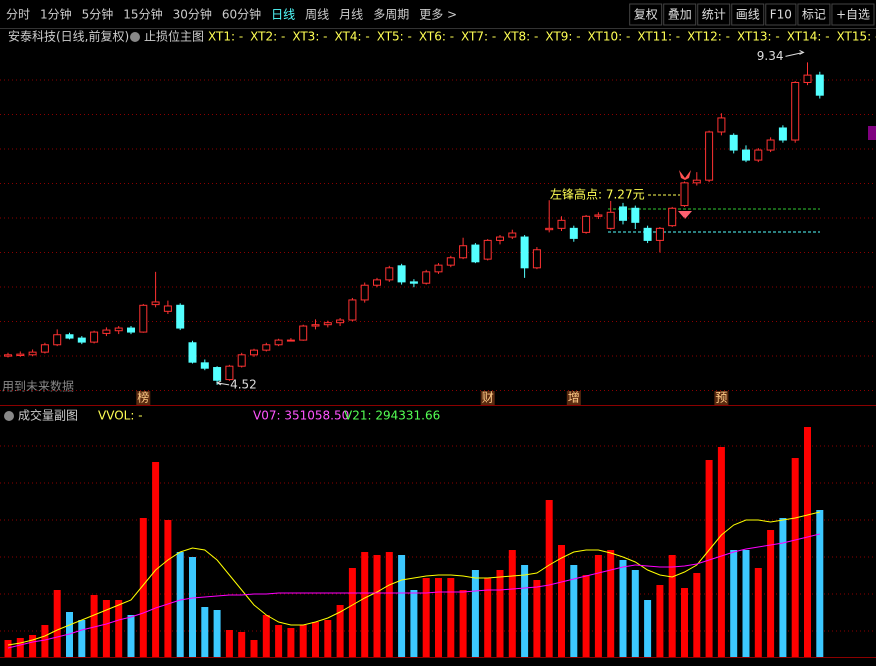  I want to click on toolbar-button: 统计, so click(714, 15).